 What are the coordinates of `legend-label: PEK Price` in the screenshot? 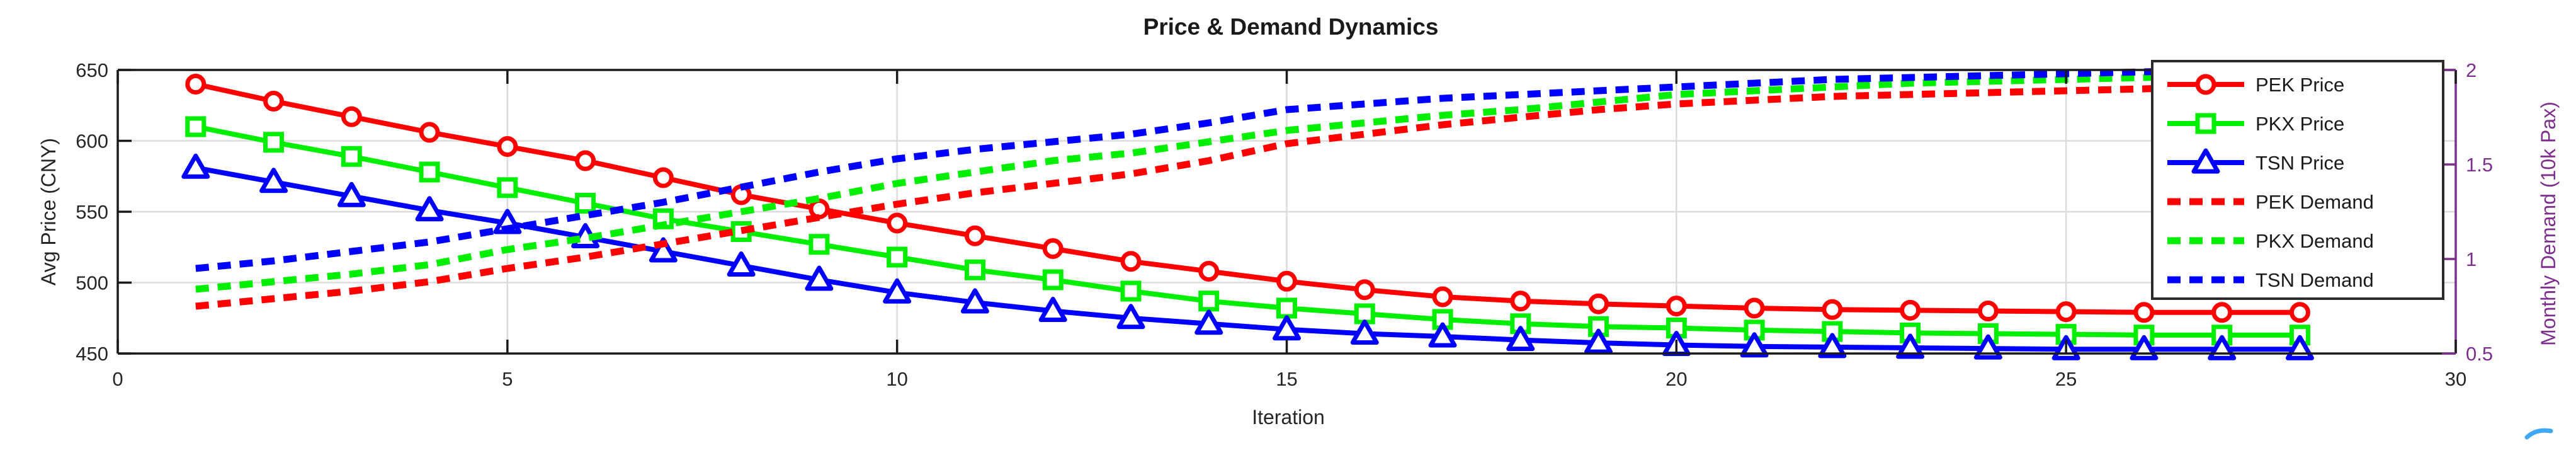 It's located at (2299, 85).